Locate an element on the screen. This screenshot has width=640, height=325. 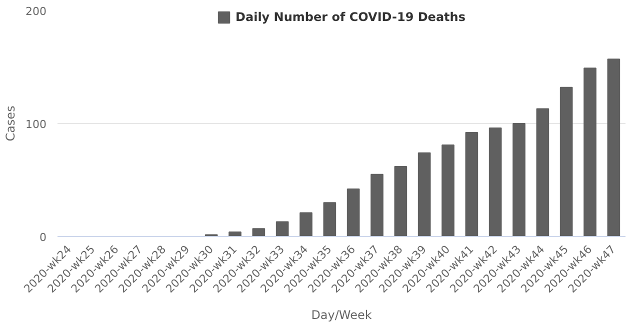
y-tick-label: 200 is located at coordinates (36, 11).